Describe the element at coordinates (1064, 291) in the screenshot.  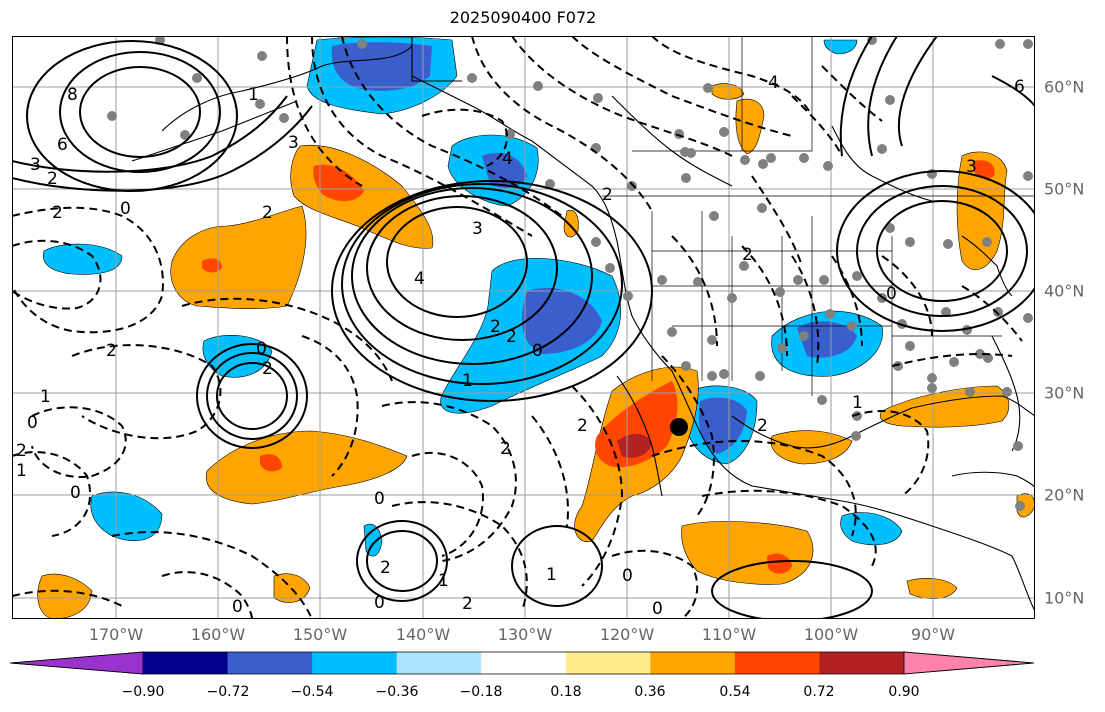
I see `lat-label: 40°N` at that location.